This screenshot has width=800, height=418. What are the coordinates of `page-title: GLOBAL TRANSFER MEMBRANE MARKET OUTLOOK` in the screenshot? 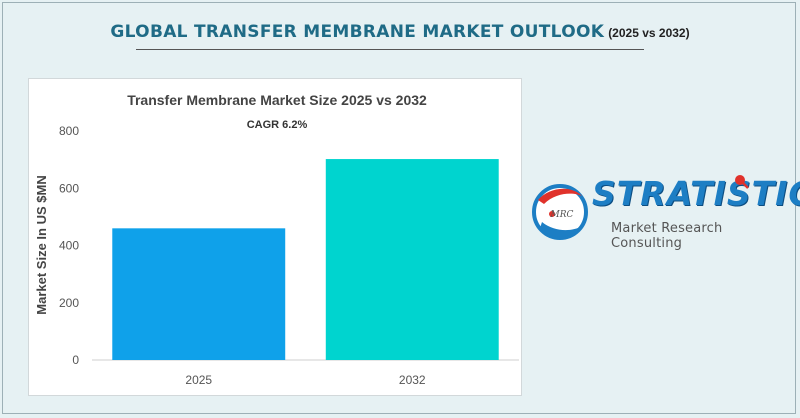 It's located at (357, 32).